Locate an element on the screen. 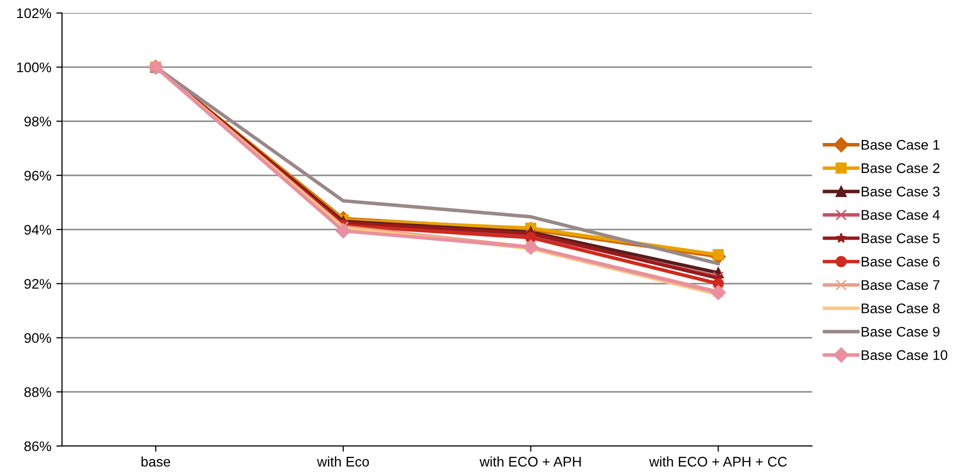 The image size is (971, 476). legend-label: Base Case 1 is located at coordinates (901, 145).